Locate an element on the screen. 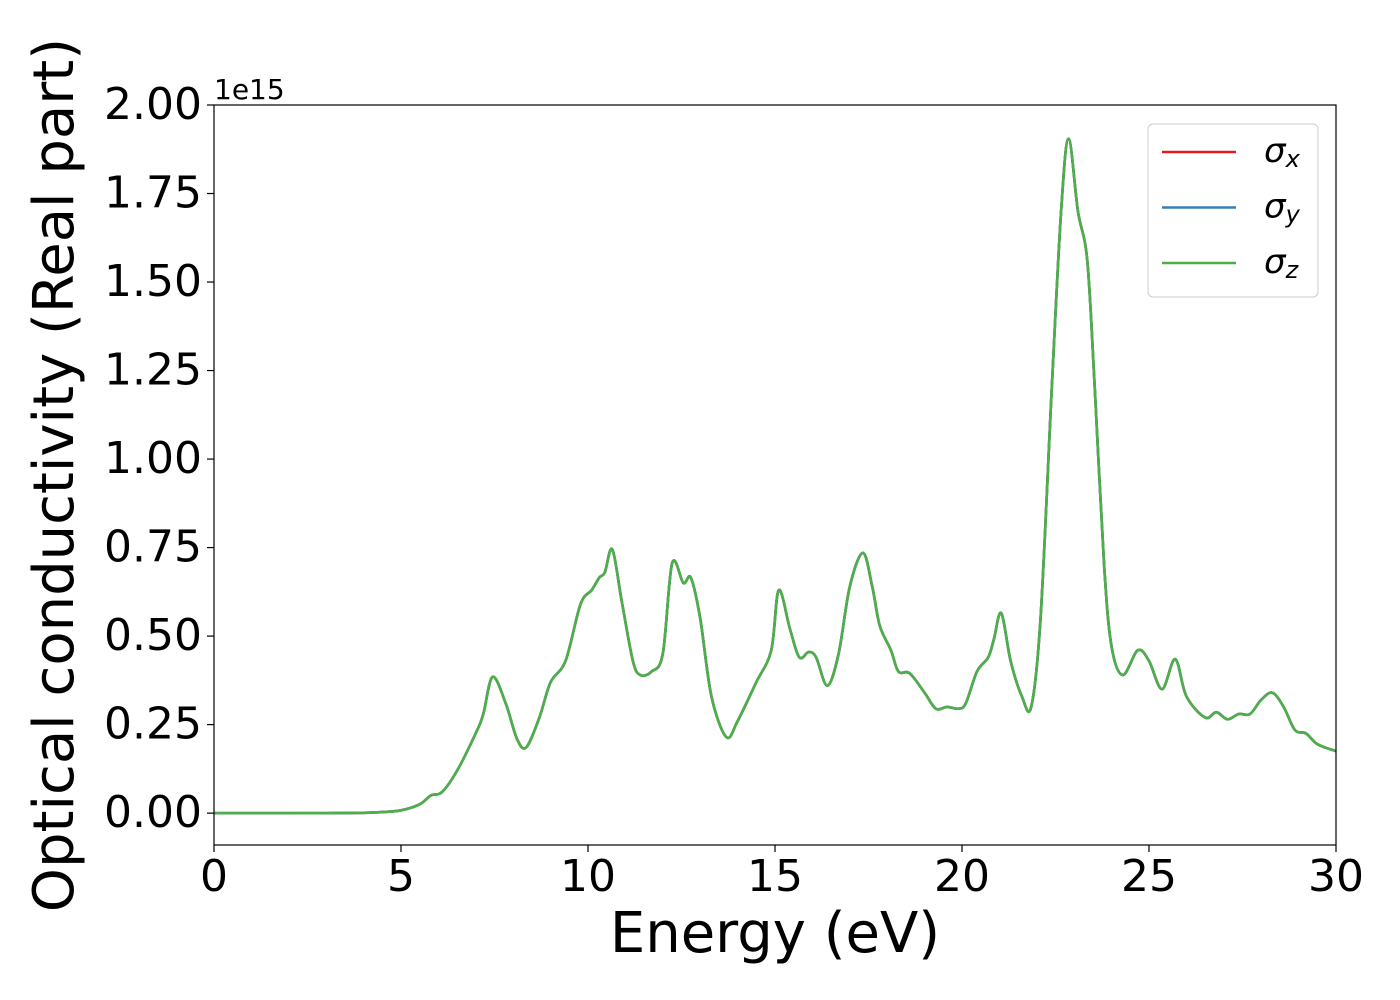 The height and width of the screenshot is (1000, 1400). x-tick-label: 5 is located at coordinates (401, 876).